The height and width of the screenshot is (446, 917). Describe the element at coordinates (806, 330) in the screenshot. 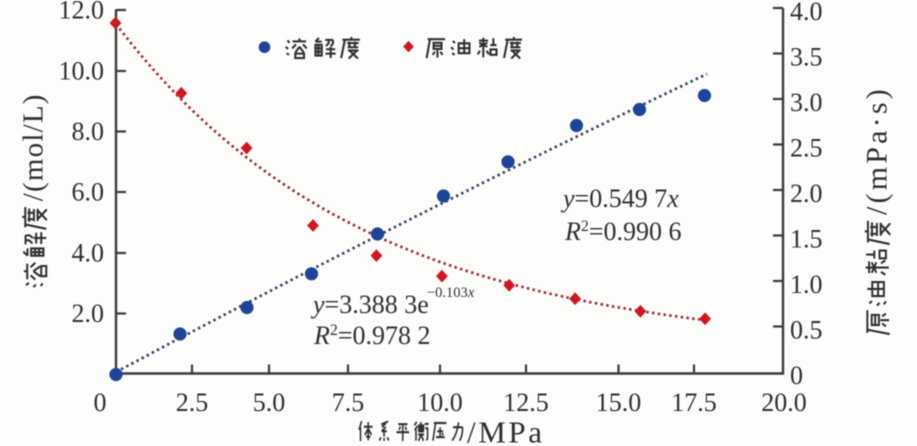

I see `svg-text: 0.5` at that location.